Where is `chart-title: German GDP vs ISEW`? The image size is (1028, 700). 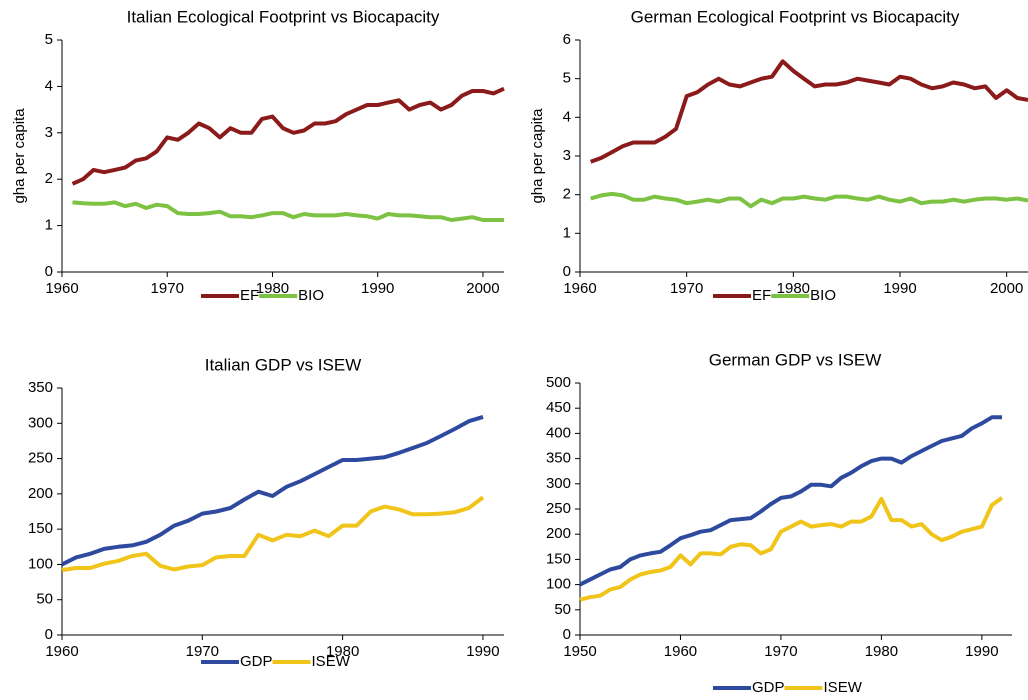 chart-title: German GDP vs ISEW is located at coordinates (795, 359).